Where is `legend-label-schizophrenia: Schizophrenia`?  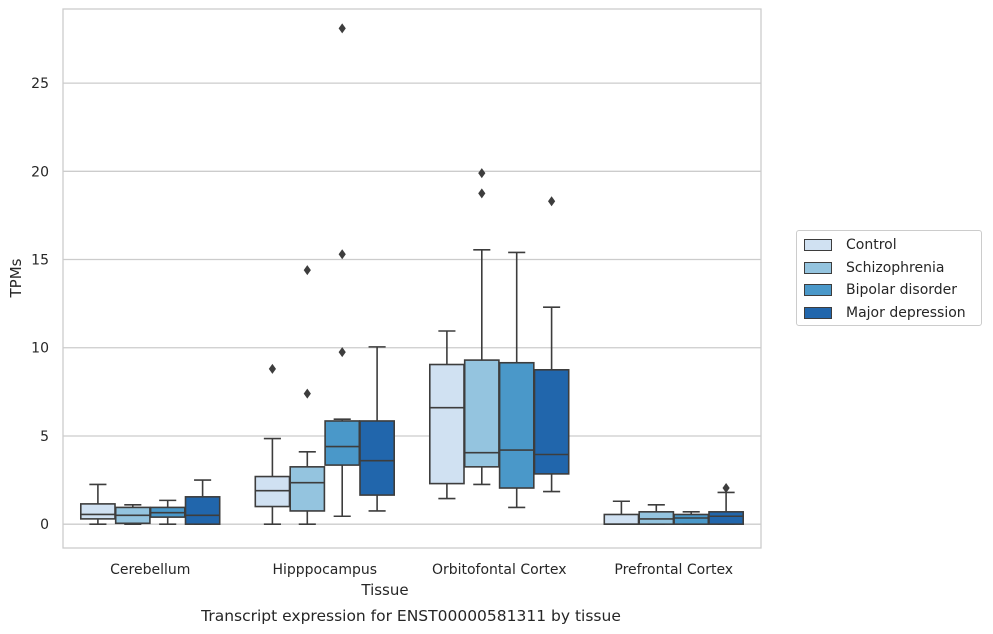 legend-label-schizophrenia: Schizophrenia is located at coordinates (895, 268).